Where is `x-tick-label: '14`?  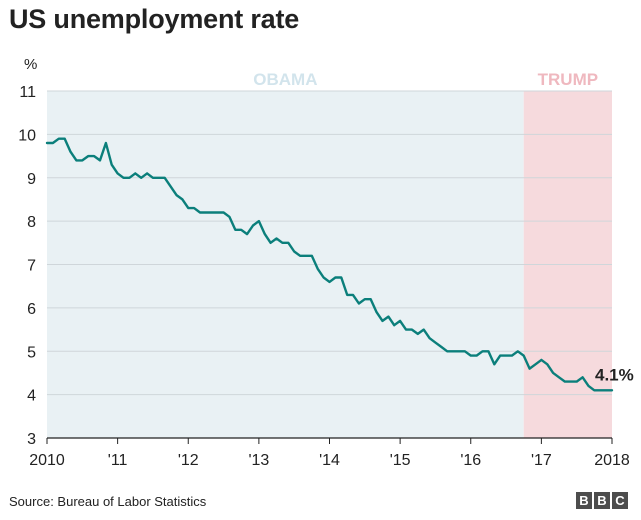 x-tick-label: '14 is located at coordinates (329, 460).